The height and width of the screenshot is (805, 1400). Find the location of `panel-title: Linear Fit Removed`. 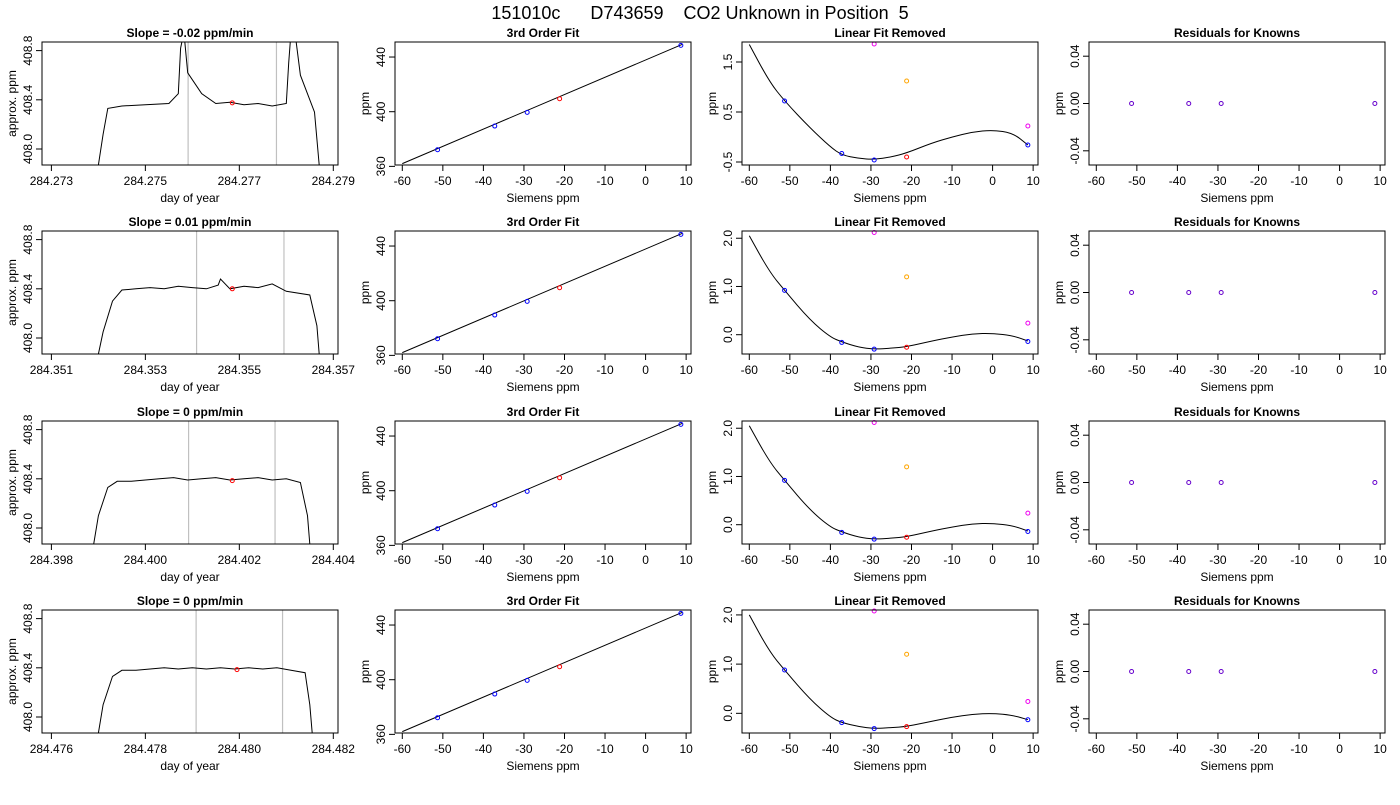

panel-title: Linear Fit Removed is located at coordinates (889, 601).